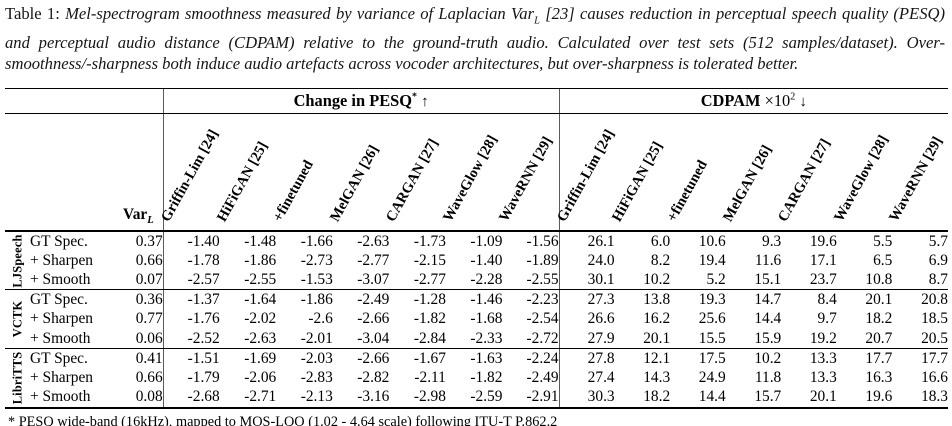 The image size is (952, 426). Describe the element at coordinates (827, 300) in the screenshot. I see `cdpam-value: 8.4` at that location.